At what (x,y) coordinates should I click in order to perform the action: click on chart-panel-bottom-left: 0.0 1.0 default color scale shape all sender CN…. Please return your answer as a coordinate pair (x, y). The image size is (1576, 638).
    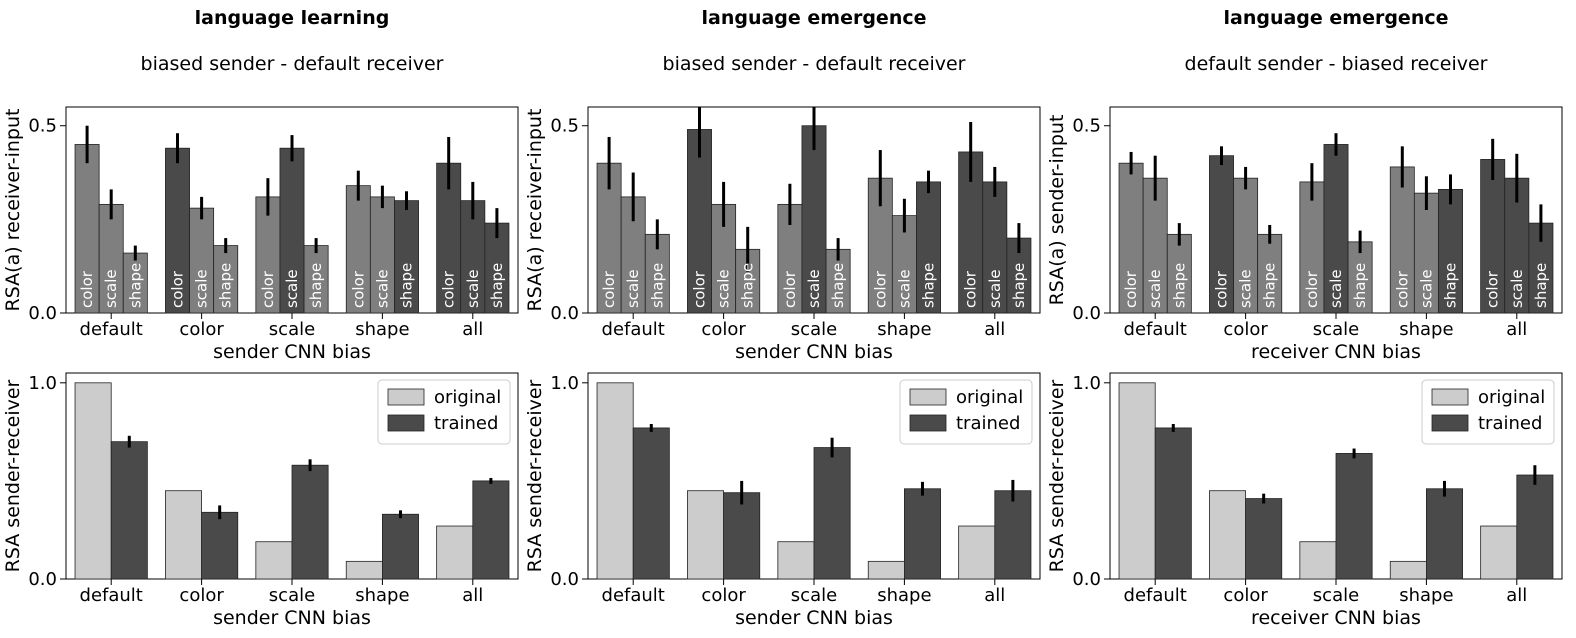
    Looking at the image, I should click on (260, 500).